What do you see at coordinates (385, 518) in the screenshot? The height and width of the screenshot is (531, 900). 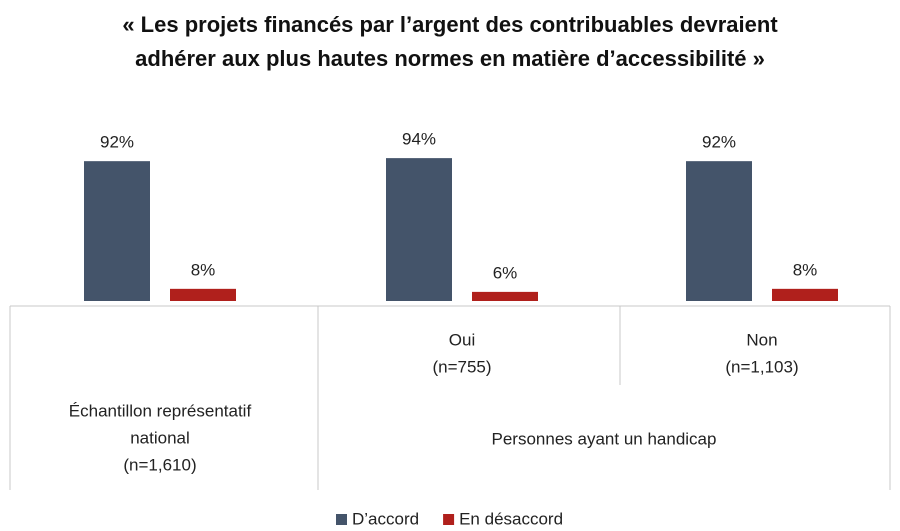 I see `legend-label: D’accord` at bounding box center [385, 518].